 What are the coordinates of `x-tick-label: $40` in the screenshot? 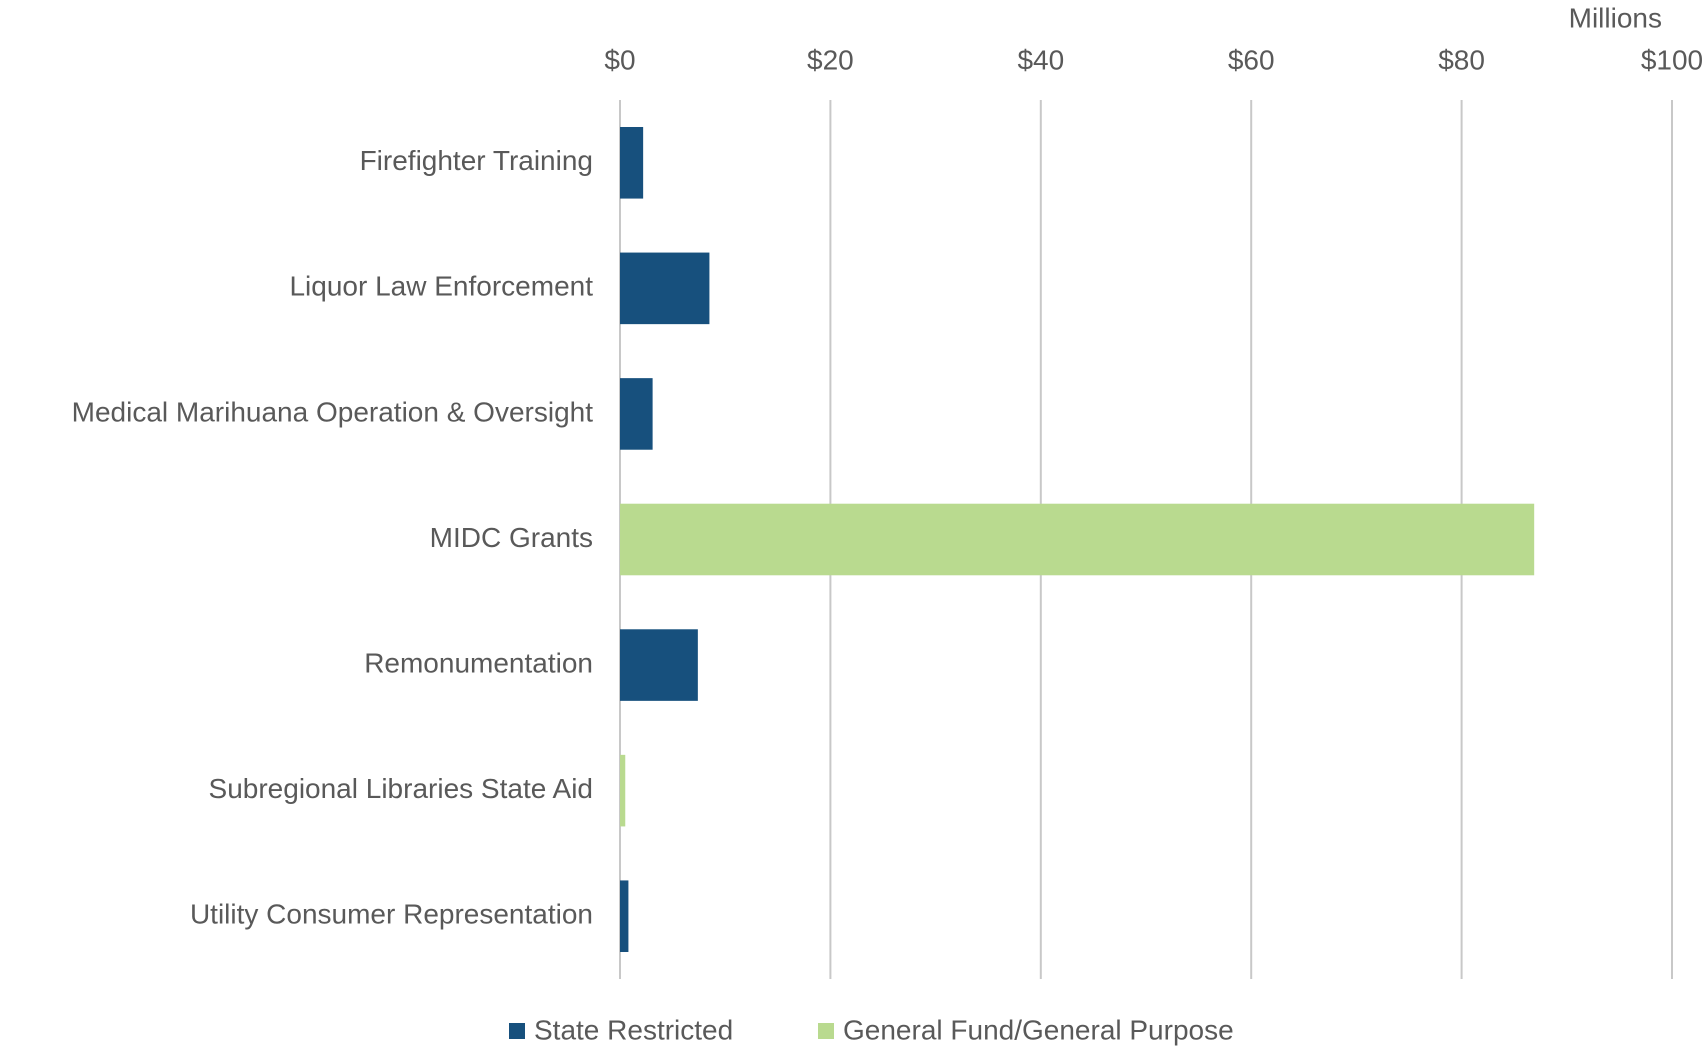 It's located at (1040, 59).